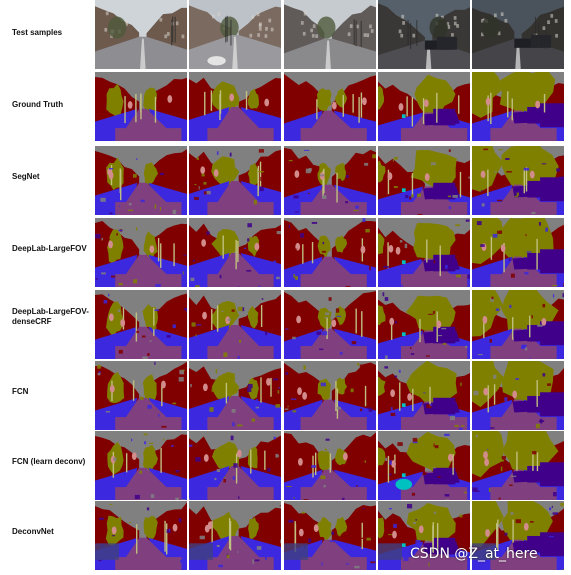  What do you see at coordinates (49, 248) in the screenshot?
I see `row-label: DeepLab-LargeFOV` at bounding box center [49, 248].